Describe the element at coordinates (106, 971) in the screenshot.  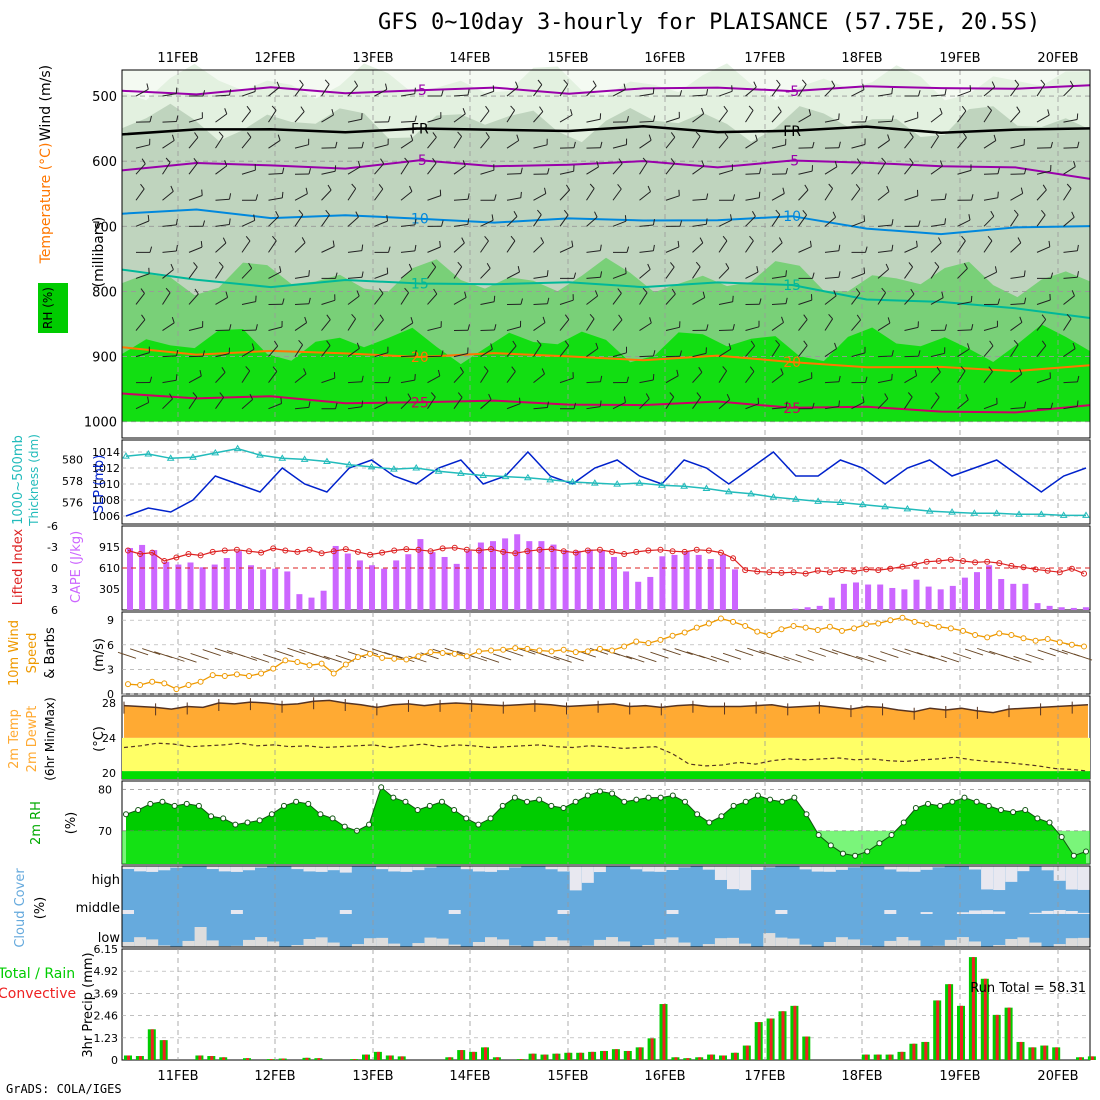
I see `precip-tick-label: 4.92` at that location.